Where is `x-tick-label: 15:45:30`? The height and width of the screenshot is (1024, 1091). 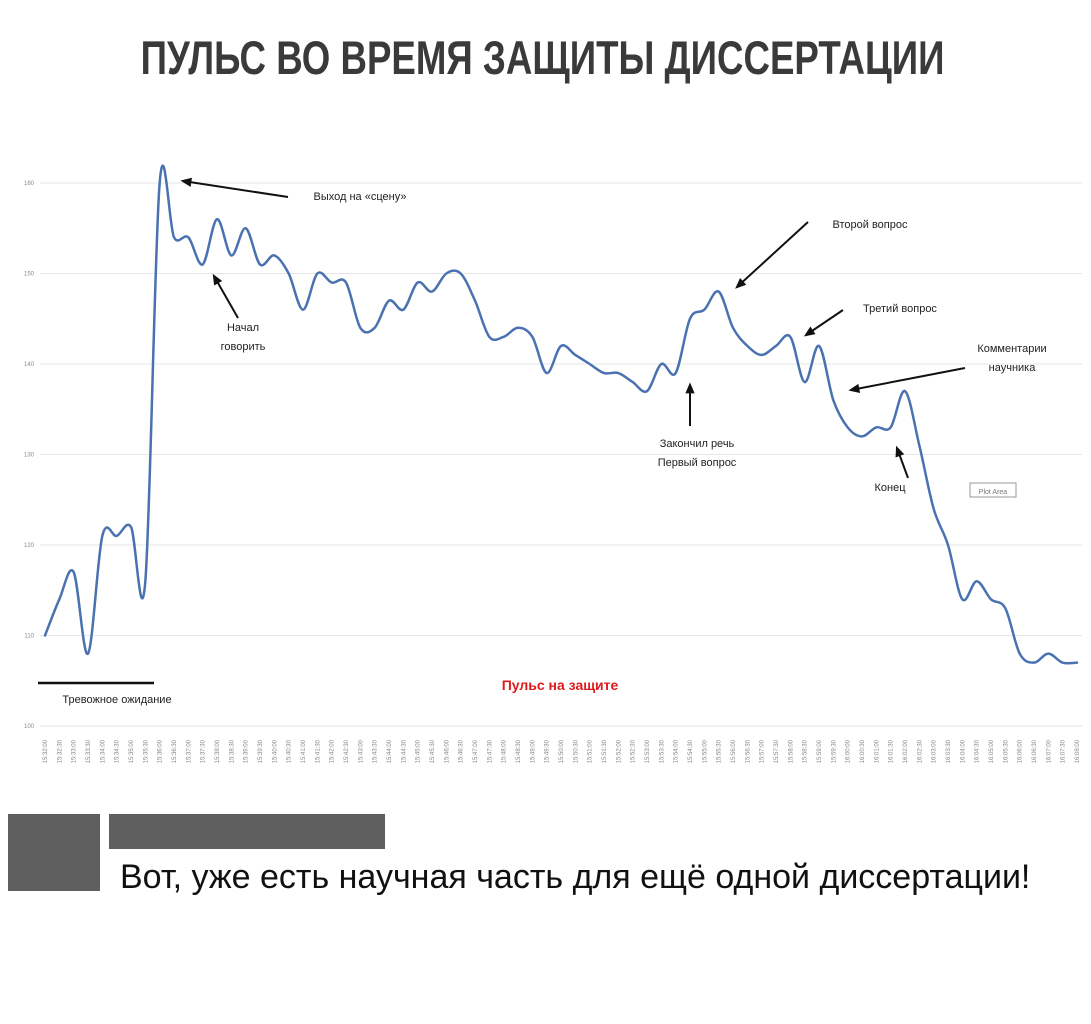
x-tick-label: 15:45:30 is located at coordinates (433, 751).